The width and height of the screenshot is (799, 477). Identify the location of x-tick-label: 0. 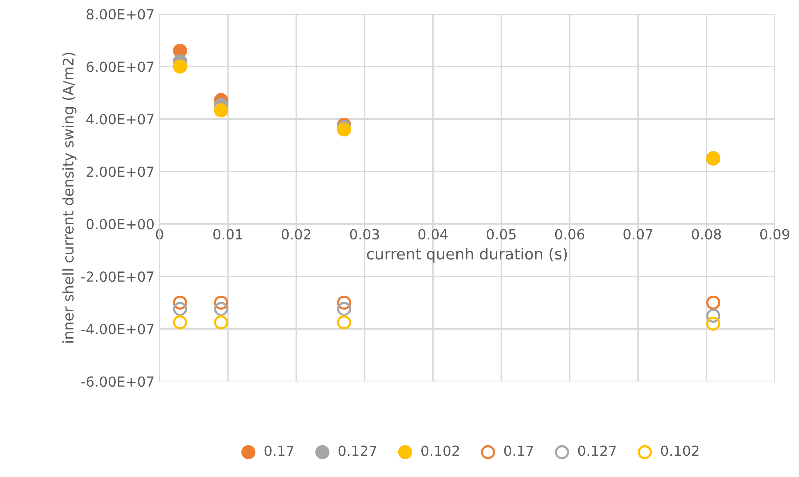
(160, 234).